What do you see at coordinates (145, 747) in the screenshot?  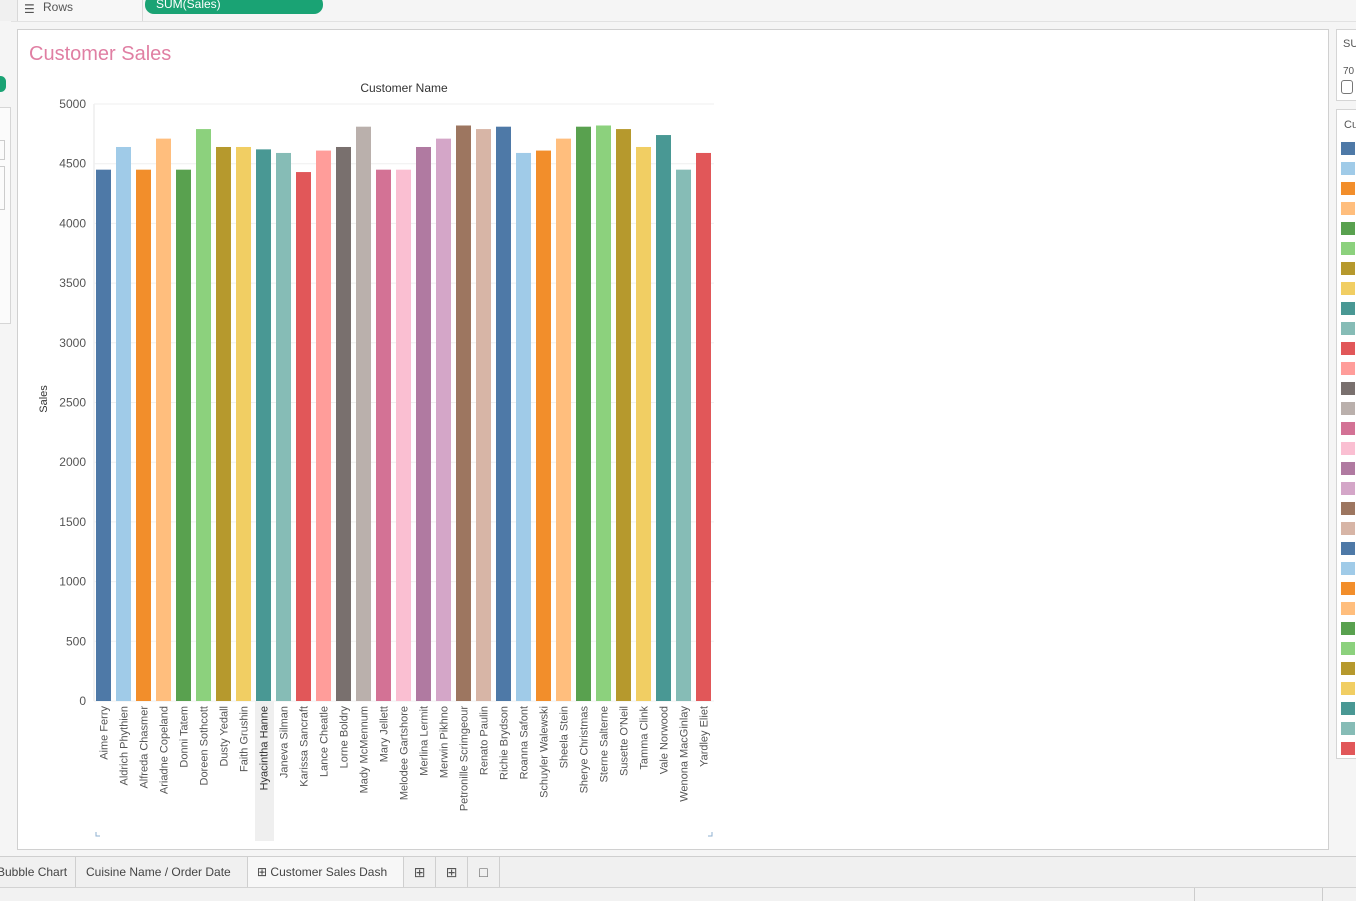 I see `x-tick-label: Alfreda Chasmer` at bounding box center [145, 747].